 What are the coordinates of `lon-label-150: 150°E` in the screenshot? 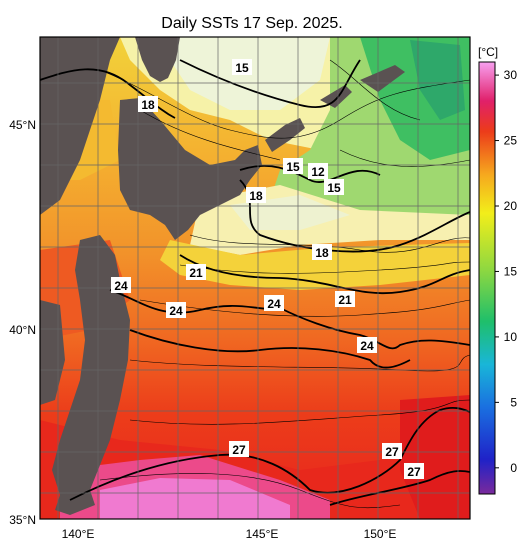 It's located at (380, 534).